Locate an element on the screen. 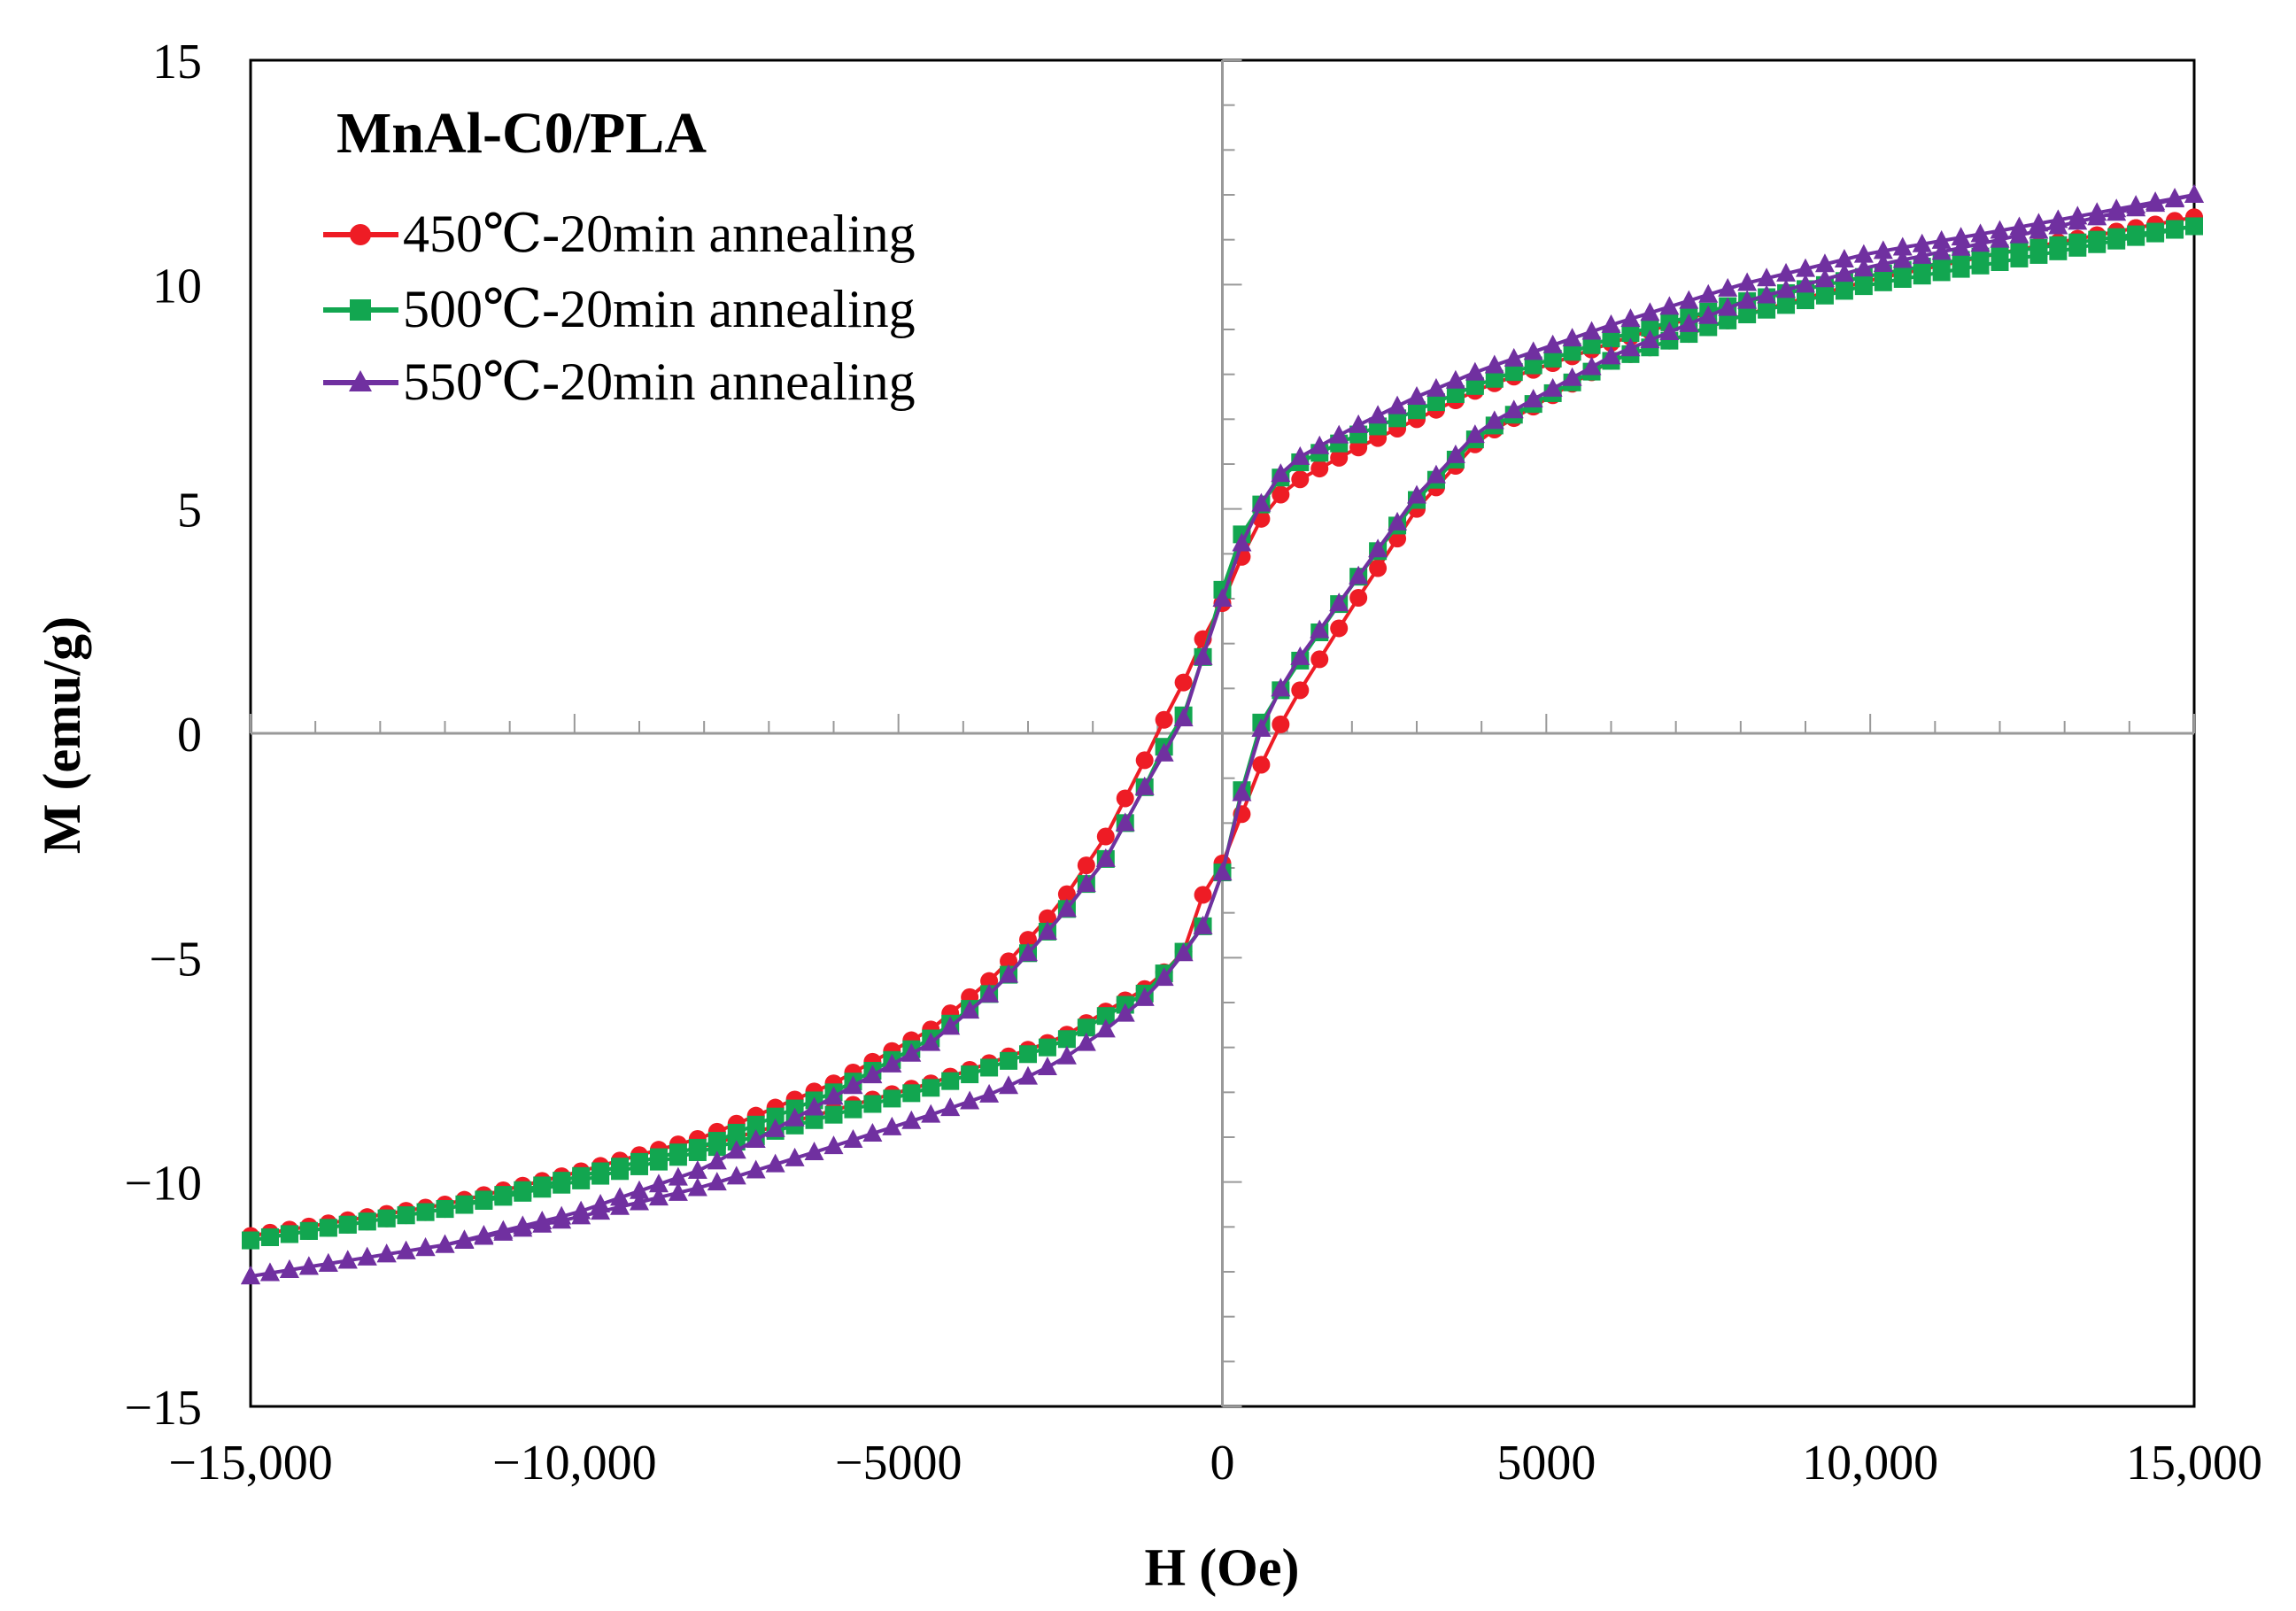 The image size is (2296, 1611). x-tick-label: −15,000 is located at coordinates (250, 1464).